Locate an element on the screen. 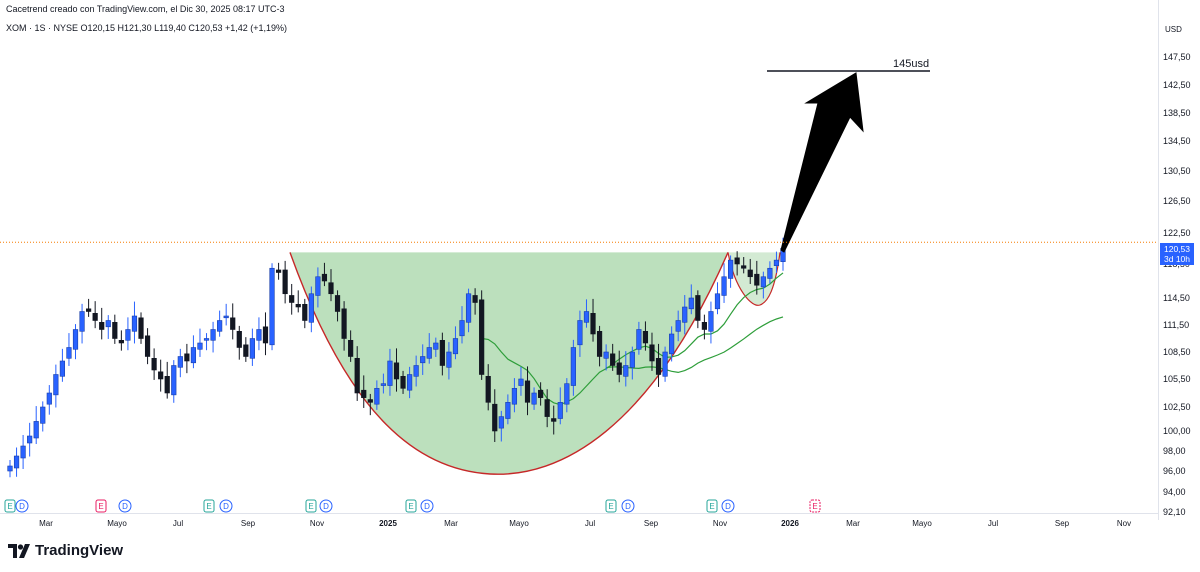 The width and height of the screenshot is (1200, 572). event-letter: E is located at coordinates (410, 506).